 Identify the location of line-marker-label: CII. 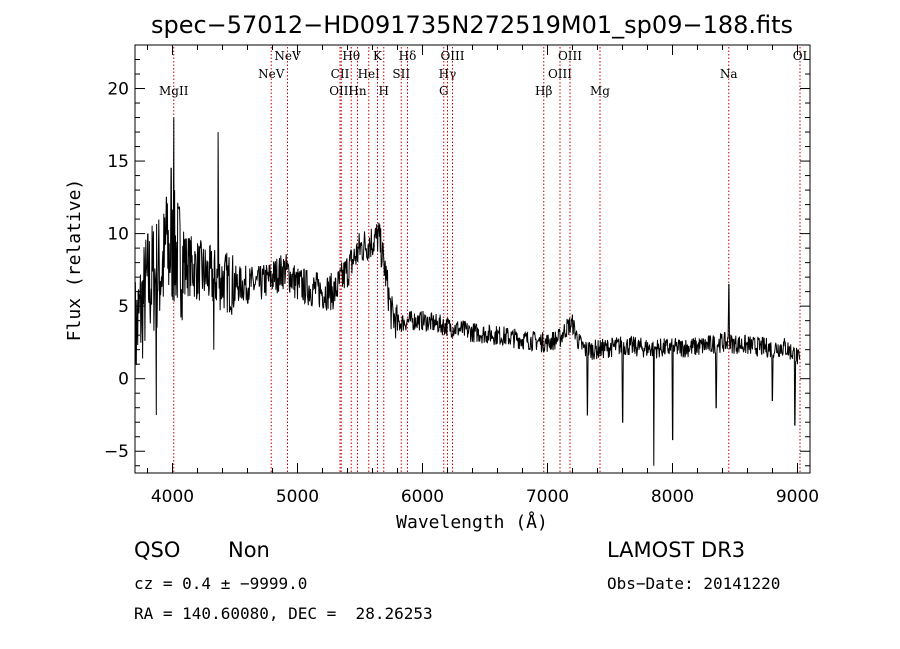
(340, 74).